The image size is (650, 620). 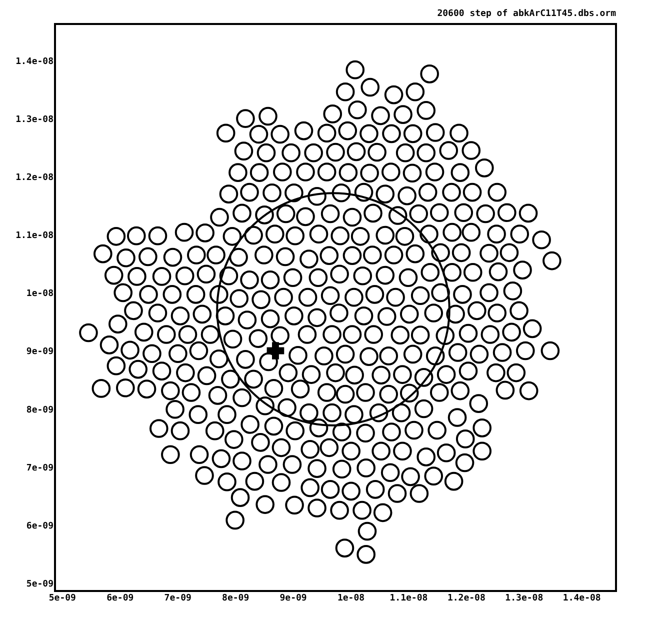 What do you see at coordinates (409, 599) in the screenshot?
I see `x-tick-label: 1.1e-08` at bounding box center [409, 599].